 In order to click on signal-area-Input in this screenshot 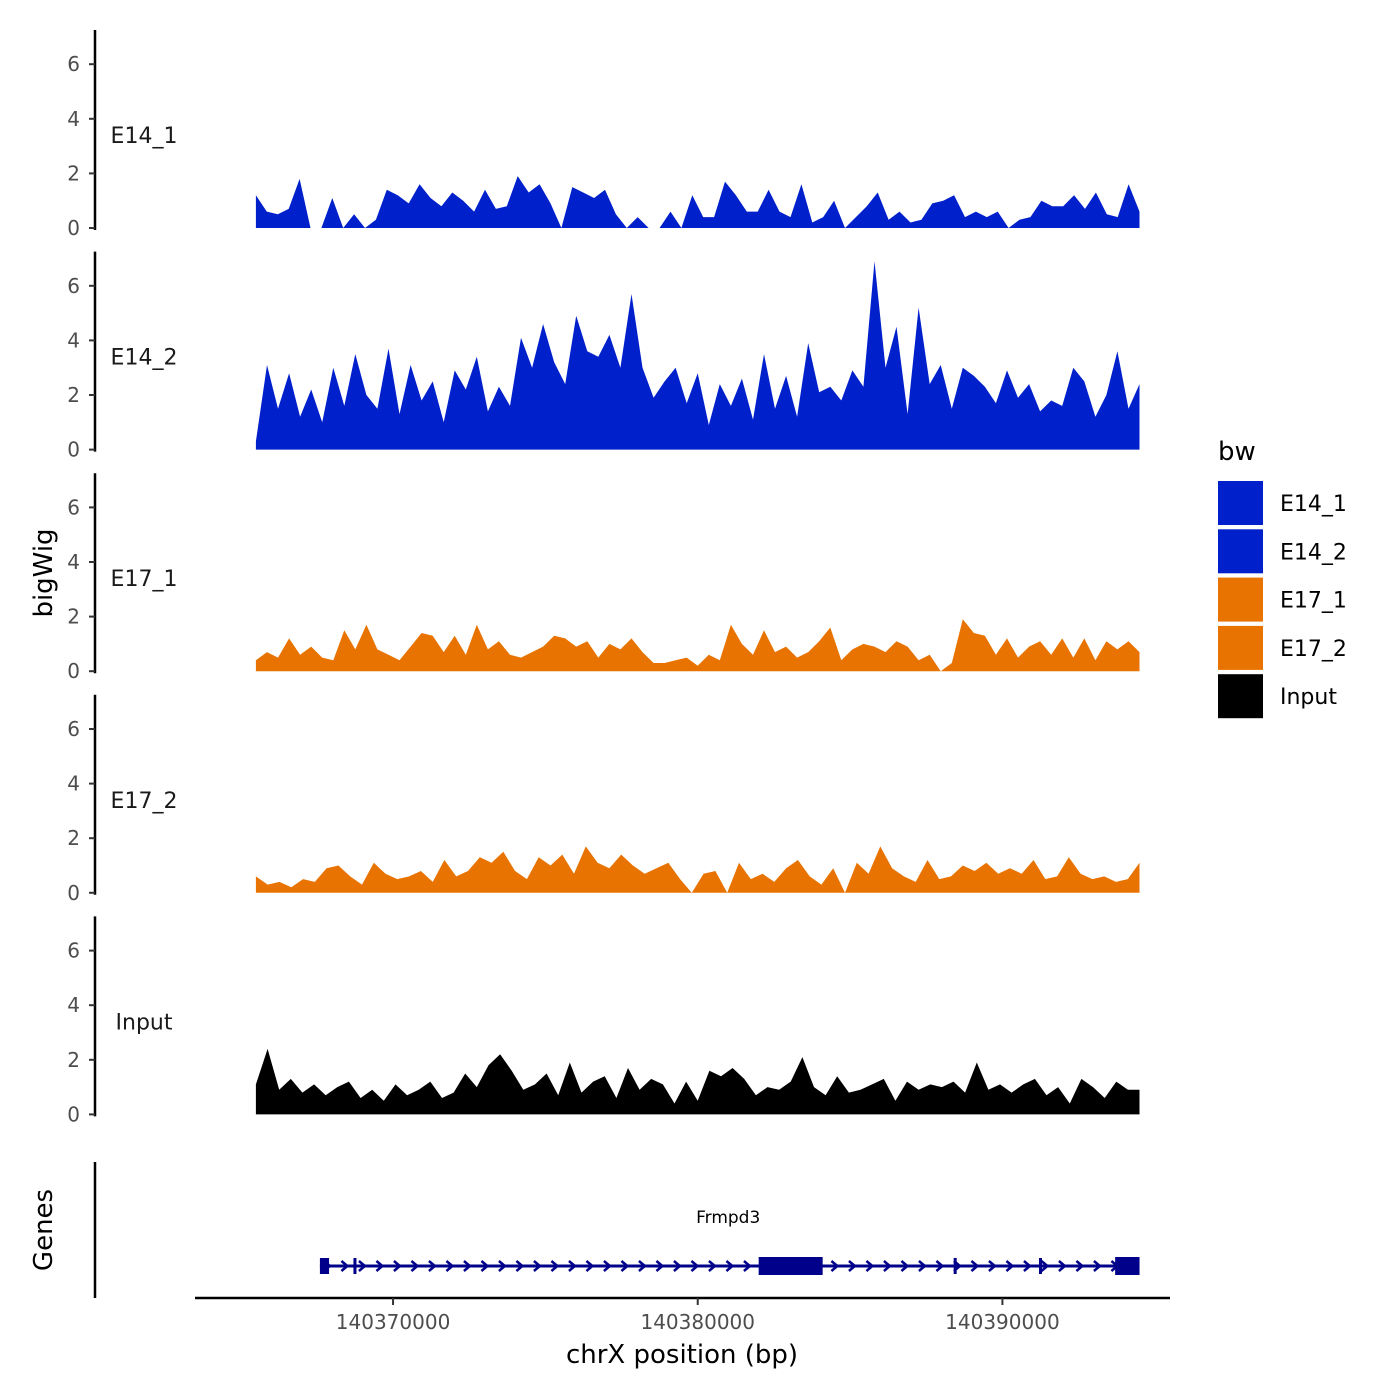, I will do `click(697, 1081)`.